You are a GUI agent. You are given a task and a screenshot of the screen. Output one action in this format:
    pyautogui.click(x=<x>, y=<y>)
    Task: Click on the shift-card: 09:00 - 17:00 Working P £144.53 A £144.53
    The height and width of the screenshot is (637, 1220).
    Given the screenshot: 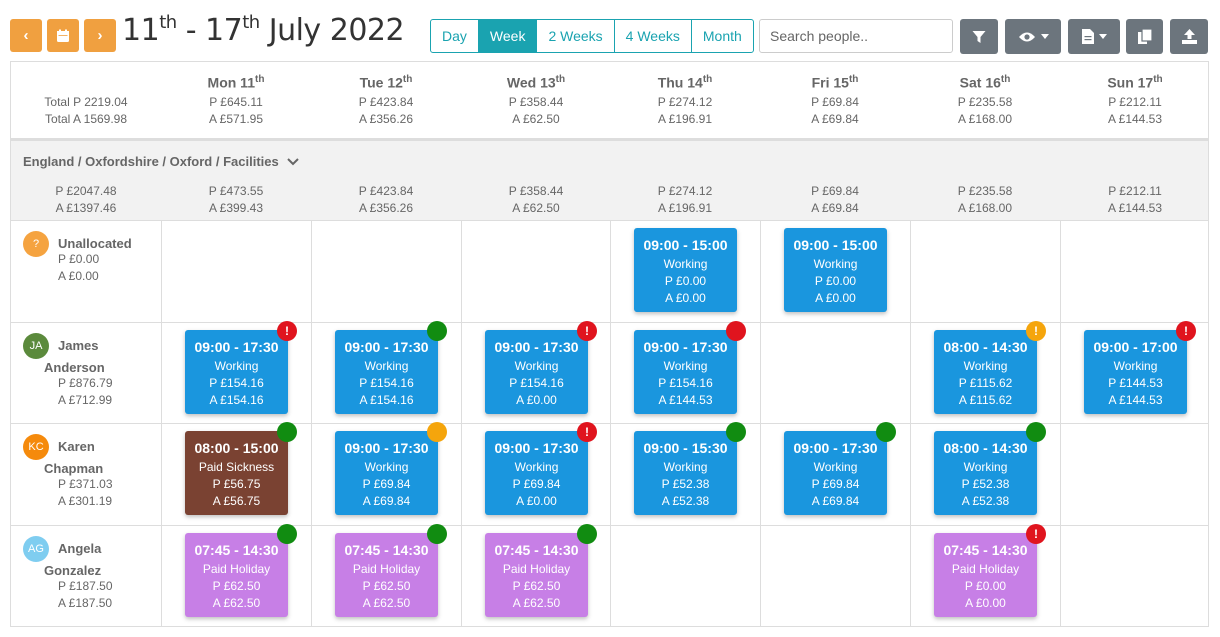 What is the action you would take?
    pyautogui.click(x=1135, y=372)
    